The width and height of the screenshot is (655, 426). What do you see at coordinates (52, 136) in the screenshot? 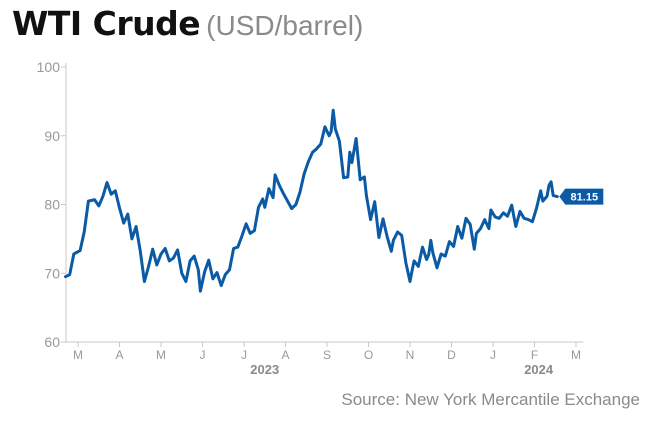
I see `y-tick-label: 90` at bounding box center [52, 136].